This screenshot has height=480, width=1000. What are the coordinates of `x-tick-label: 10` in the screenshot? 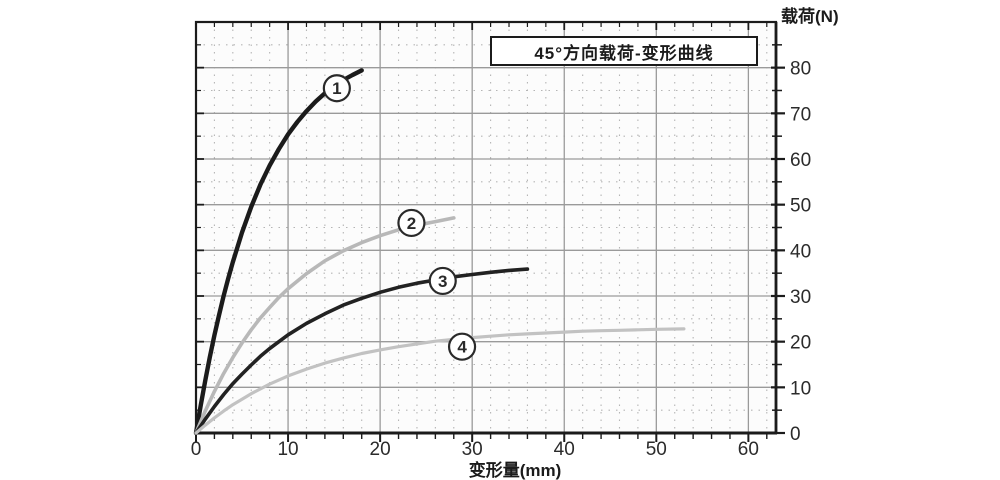 It's located at (287, 449).